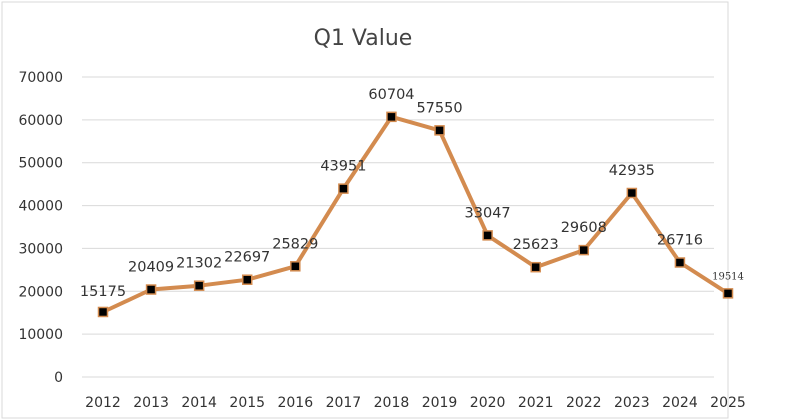  Describe the element at coordinates (40, 121) in the screenshot. I see `y-tick-label: 60000` at that location.